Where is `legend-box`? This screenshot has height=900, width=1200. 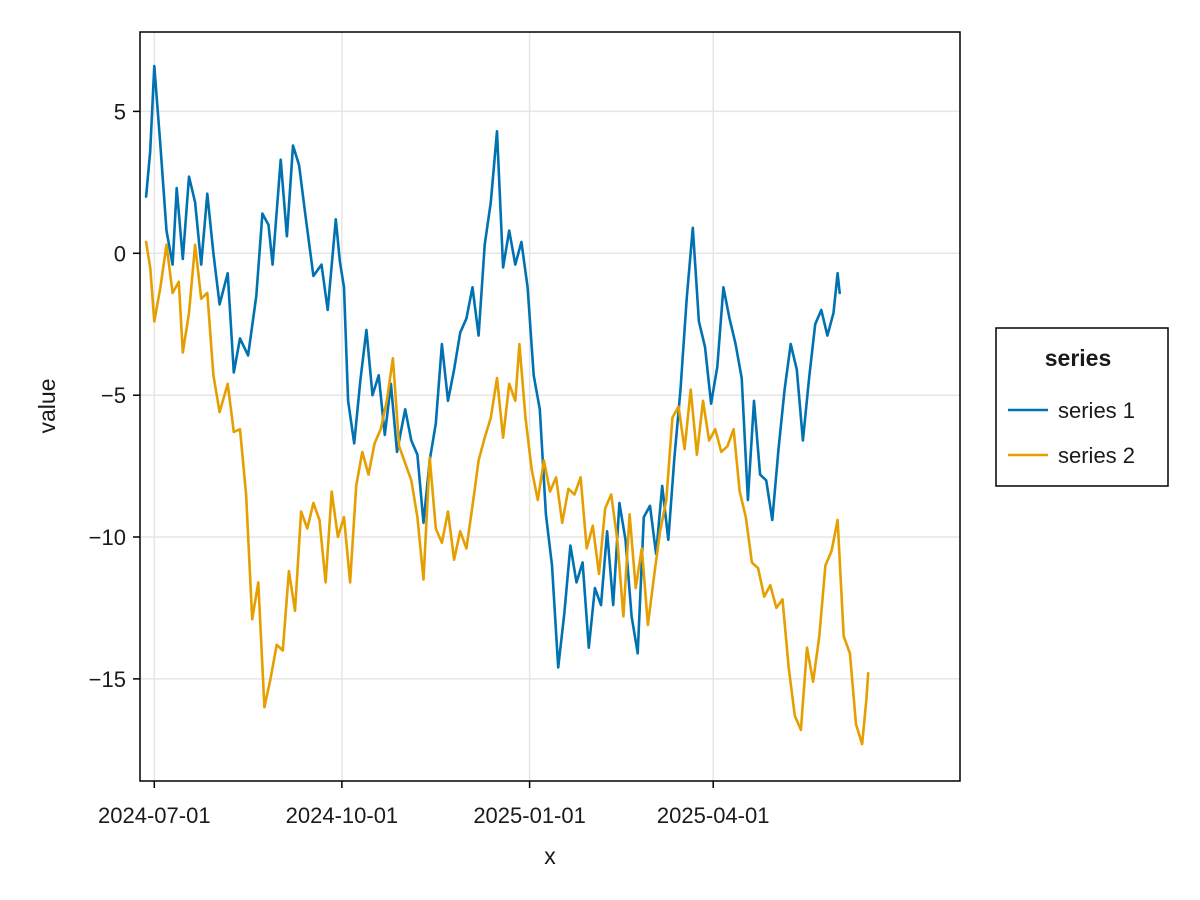
legend-box is located at coordinates (1082, 407).